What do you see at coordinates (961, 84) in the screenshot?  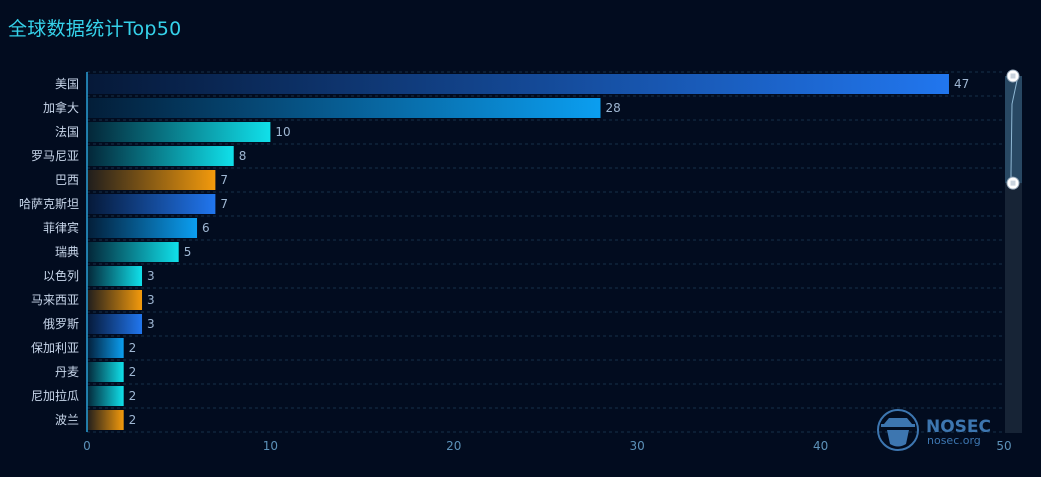 I see `value-label: 47` at bounding box center [961, 84].